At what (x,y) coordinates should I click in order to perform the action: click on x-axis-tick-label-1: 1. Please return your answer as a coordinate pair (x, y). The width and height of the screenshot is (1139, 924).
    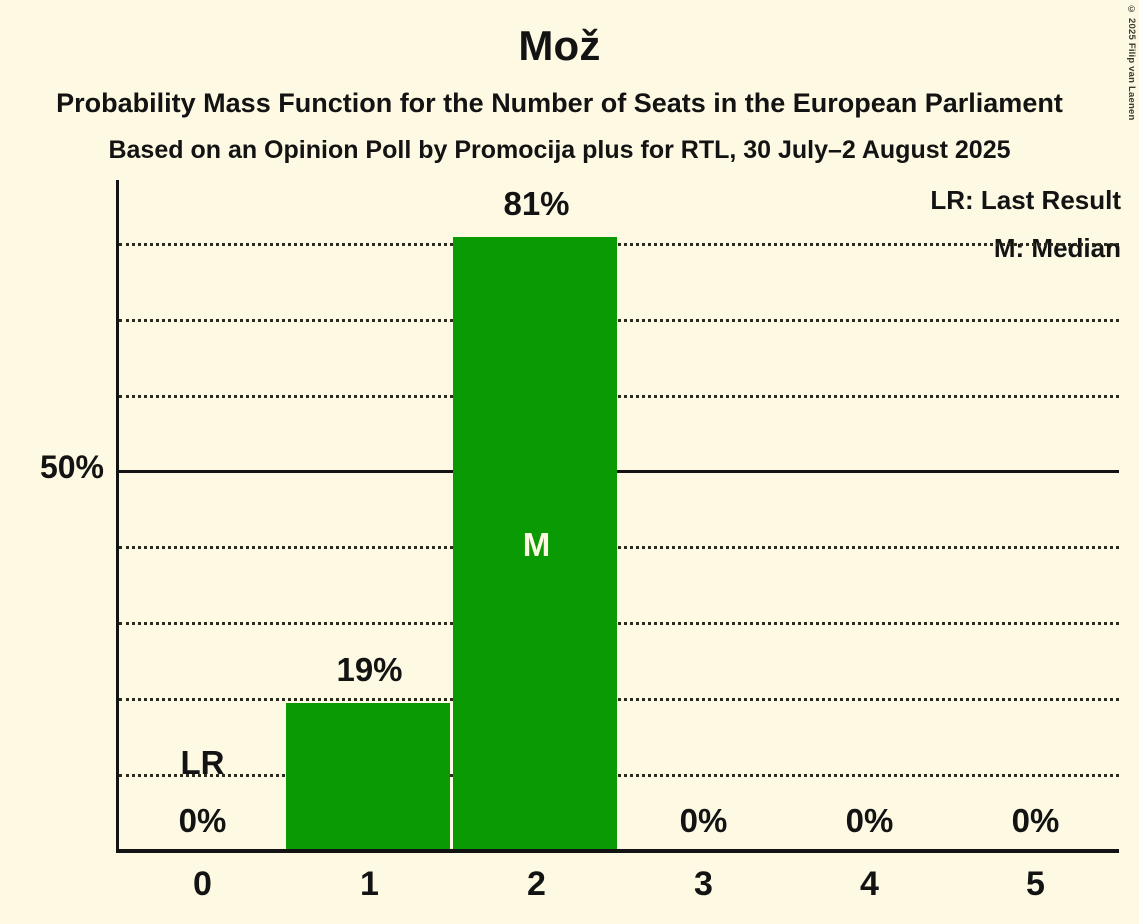
    Looking at the image, I should click on (369, 884).